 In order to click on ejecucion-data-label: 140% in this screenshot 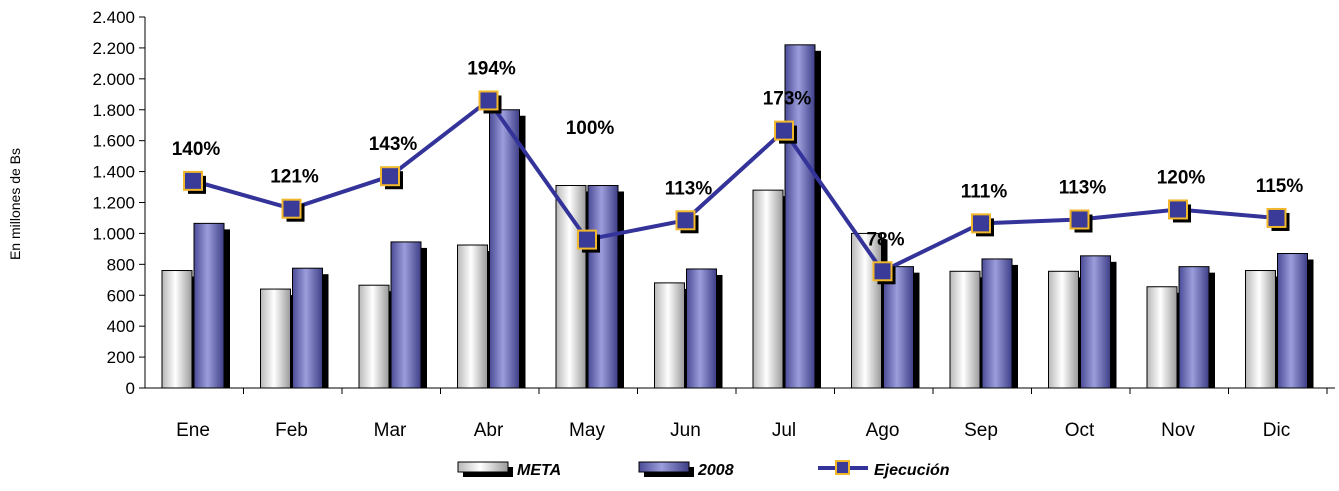, I will do `click(196, 149)`.